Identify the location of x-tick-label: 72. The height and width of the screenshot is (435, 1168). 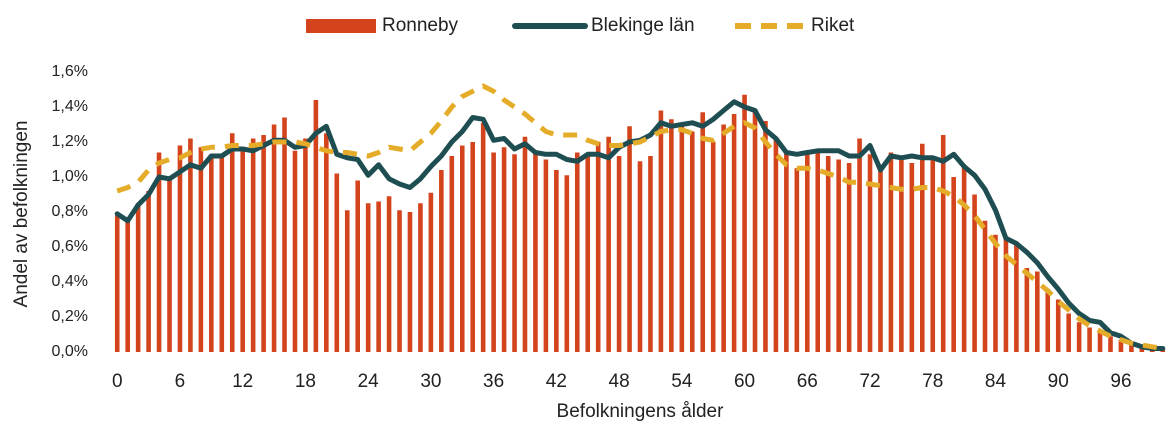
(869, 381).